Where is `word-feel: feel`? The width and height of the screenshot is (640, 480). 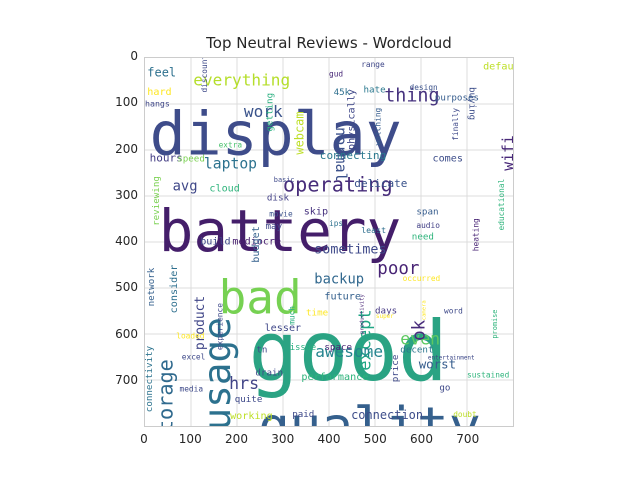
word-feel: feel is located at coordinates (161, 72).